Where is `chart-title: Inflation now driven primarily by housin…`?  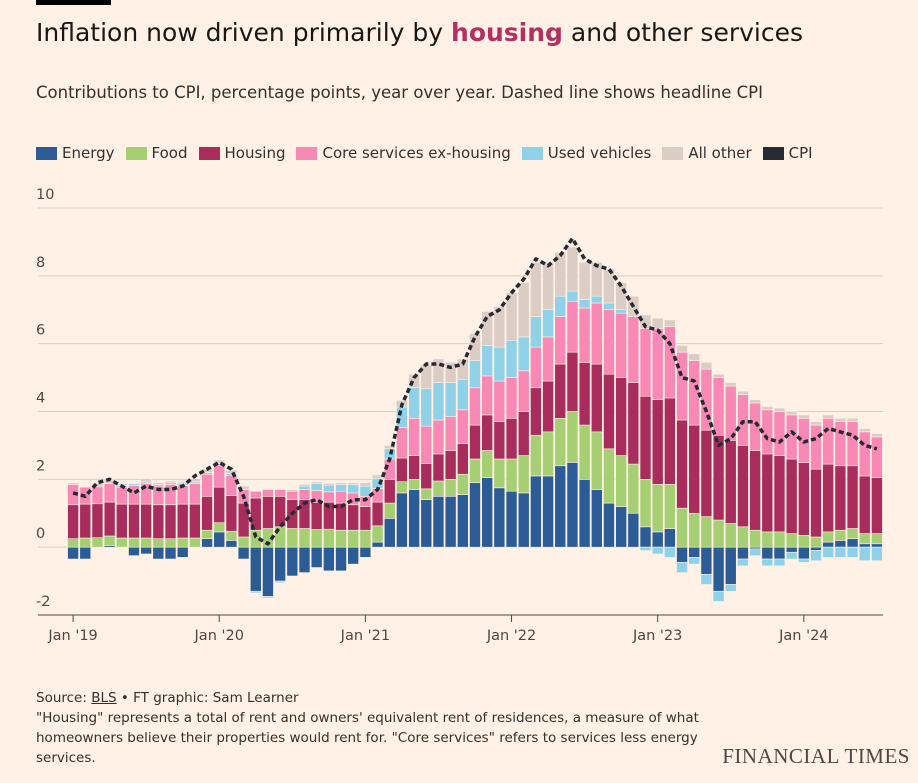 chart-title: Inflation now driven primarily by housin… is located at coordinates (419, 32).